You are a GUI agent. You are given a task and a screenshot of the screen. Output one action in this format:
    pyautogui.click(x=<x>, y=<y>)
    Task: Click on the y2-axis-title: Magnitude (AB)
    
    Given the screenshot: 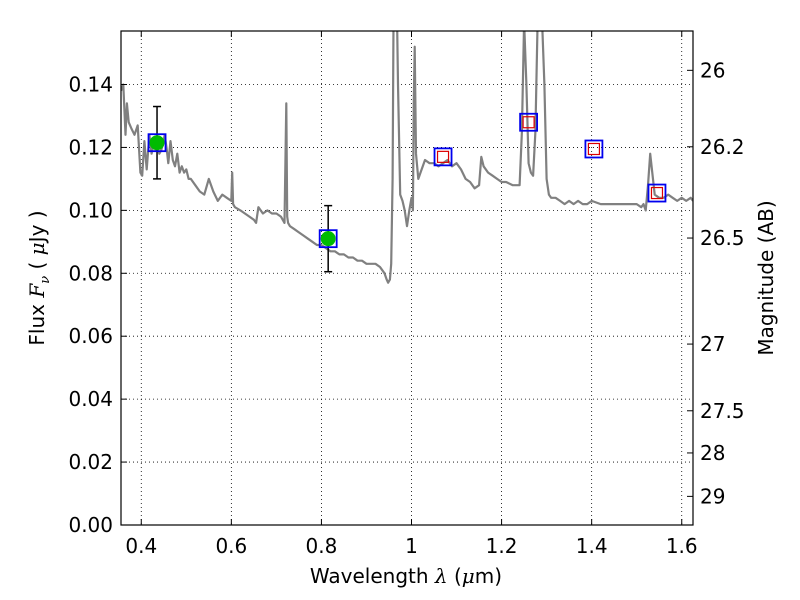 What is the action you would take?
    pyautogui.click(x=766, y=277)
    